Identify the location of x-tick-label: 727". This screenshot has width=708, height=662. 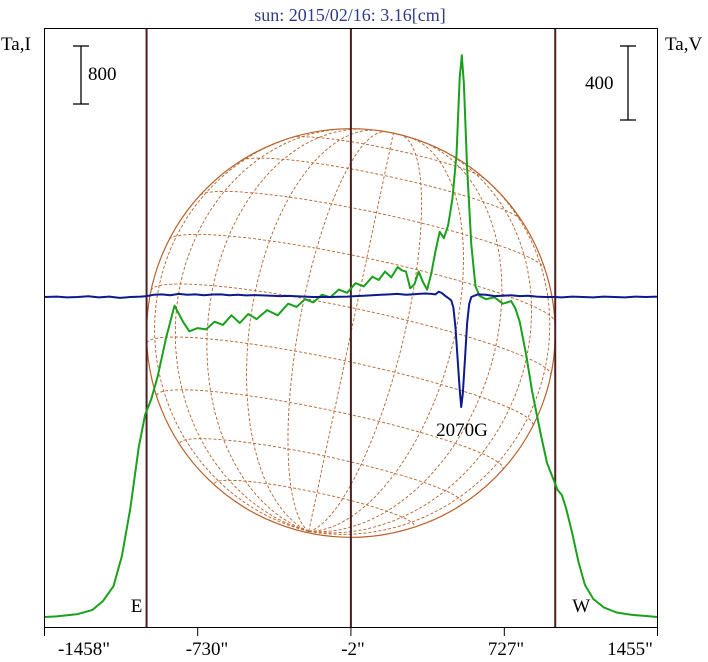
(506, 649).